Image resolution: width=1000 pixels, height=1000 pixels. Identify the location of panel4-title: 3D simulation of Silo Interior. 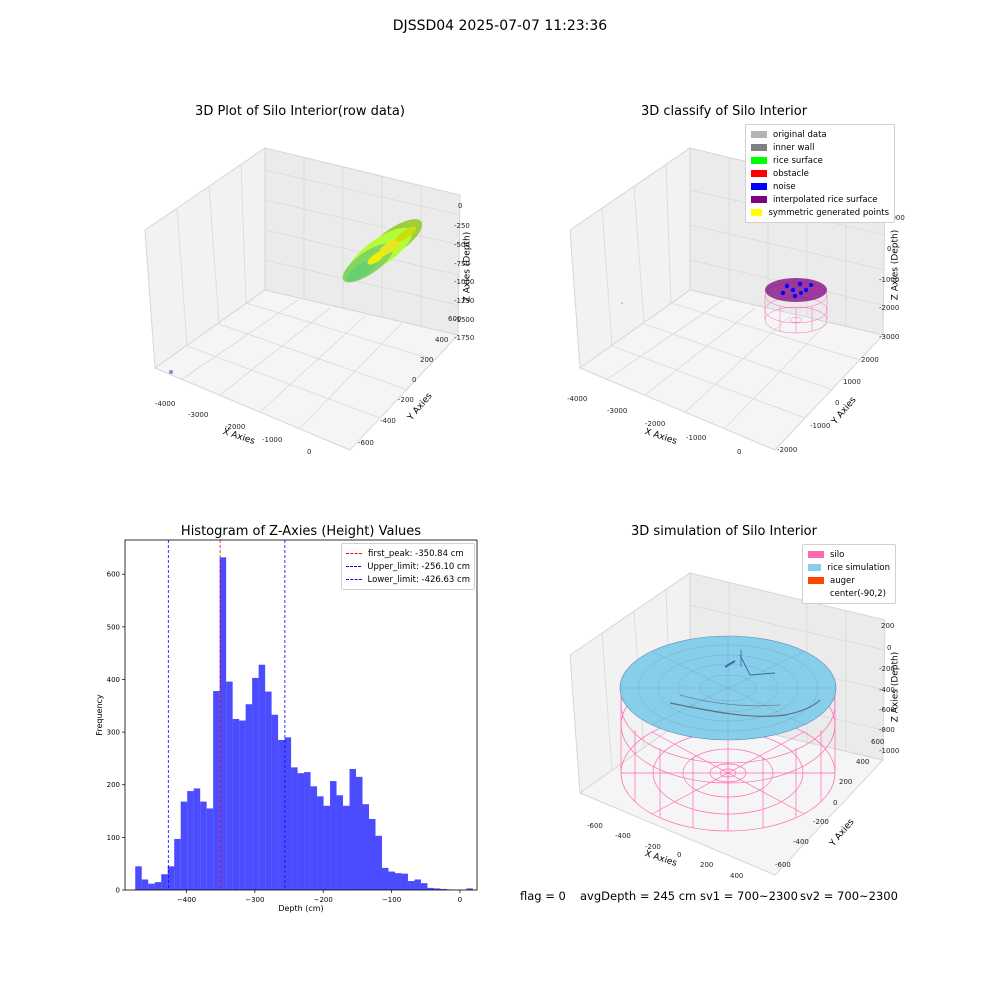
(724, 531).